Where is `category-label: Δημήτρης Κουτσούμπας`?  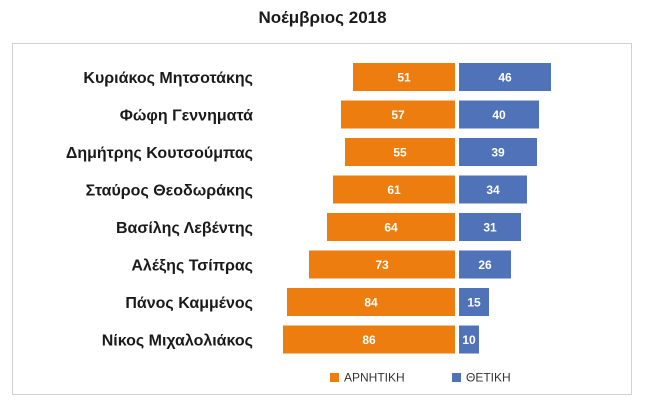
category-label: Δημήτρης Κουτσούμπας is located at coordinates (159, 153).